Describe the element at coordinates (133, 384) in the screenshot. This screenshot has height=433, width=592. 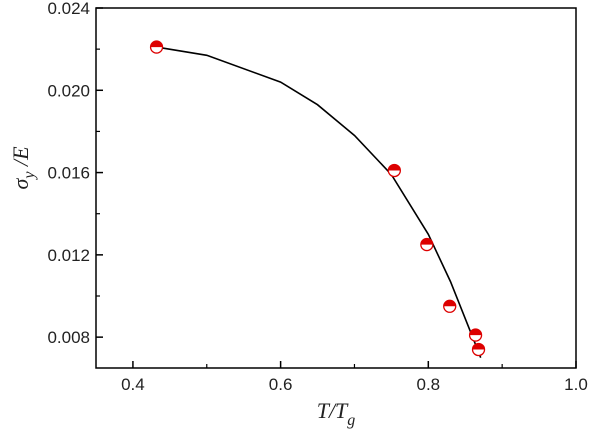
I see `x-tick-label: 0.4` at that location.